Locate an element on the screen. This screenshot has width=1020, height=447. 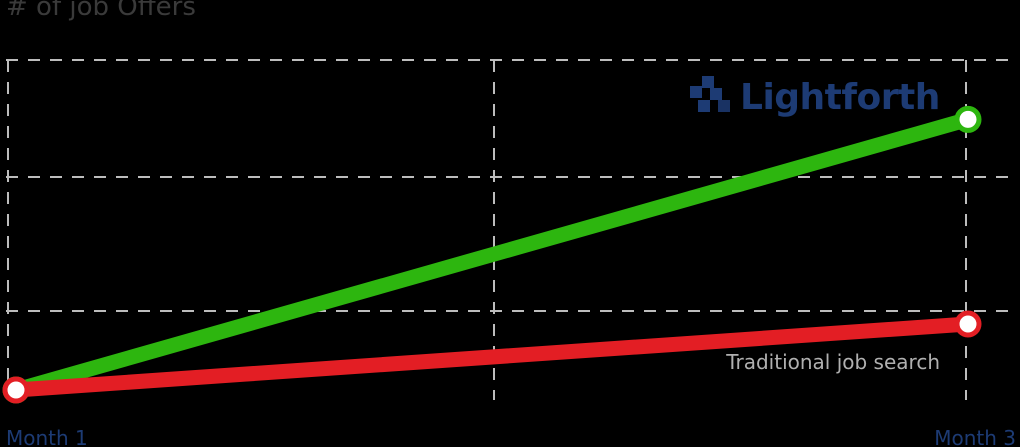
x-tick-label: Month 3 is located at coordinates (975, 436).